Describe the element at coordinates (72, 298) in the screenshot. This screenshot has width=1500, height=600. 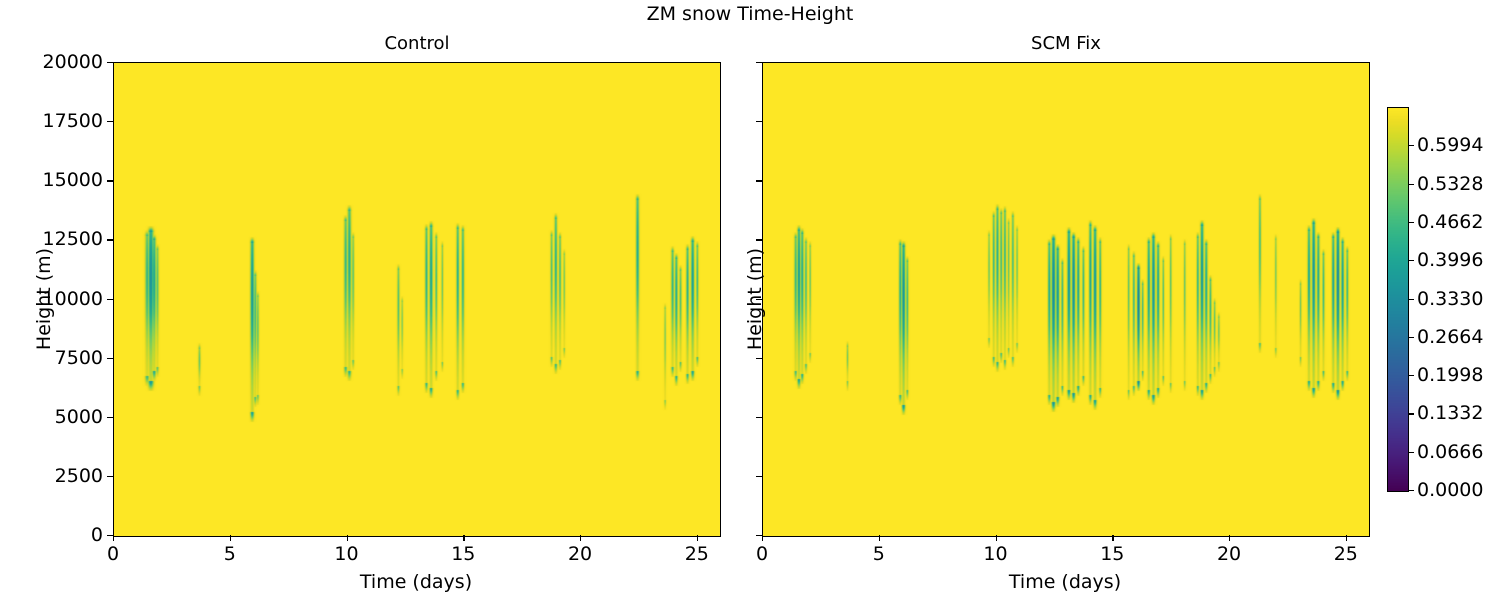
I see `ytick-label-control-4: 10000` at that location.